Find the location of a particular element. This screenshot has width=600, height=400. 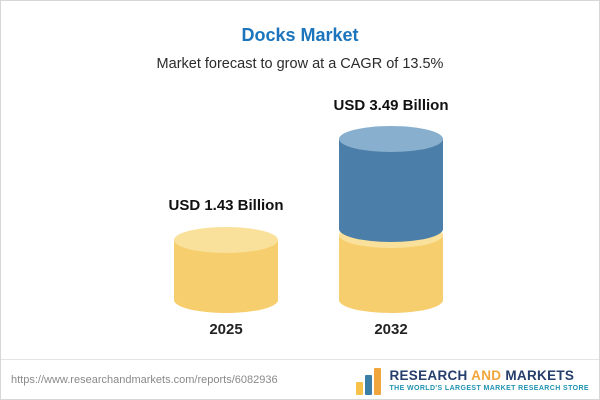

value-label-2025: USD 1.43 Billion is located at coordinates (226, 205).